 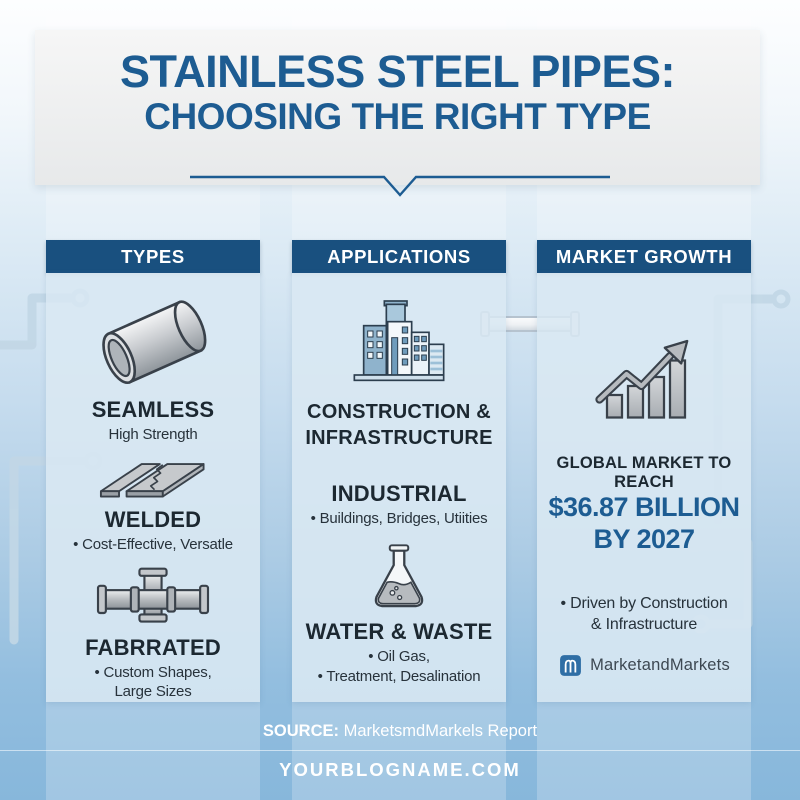 What do you see at coordinates (660, 665) in the screenshot?
I see `logo-text: MarketandMarkets` at bounding box center [660, 665].